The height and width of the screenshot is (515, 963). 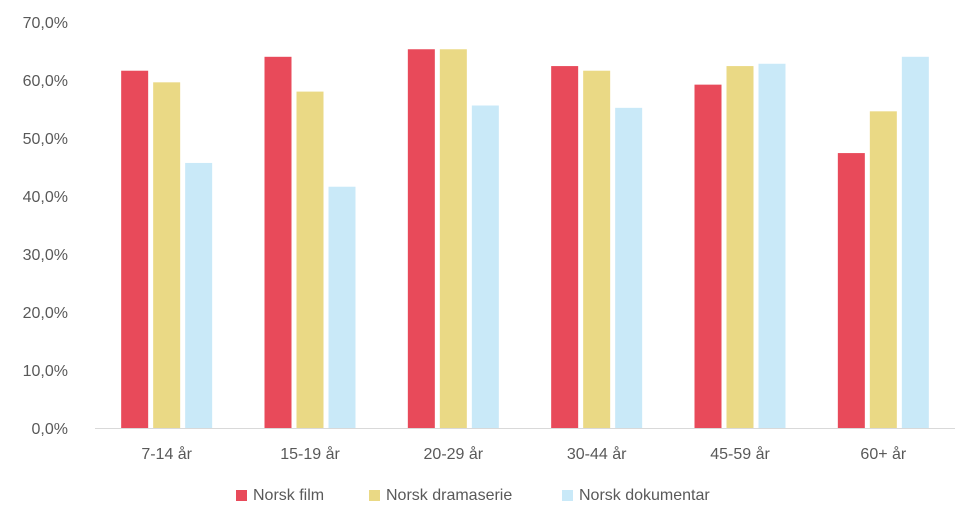 I want to click on legend-label: Norsk dramaserie, so click(x=449, y=495).